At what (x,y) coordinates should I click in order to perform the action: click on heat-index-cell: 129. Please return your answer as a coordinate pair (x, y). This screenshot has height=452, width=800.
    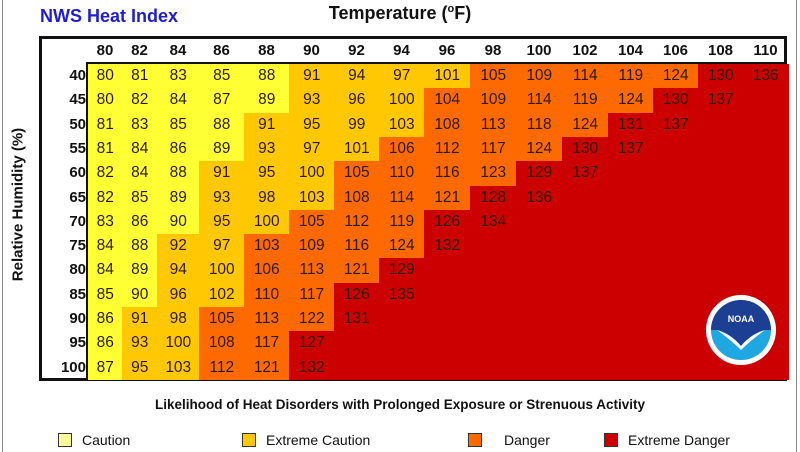
    Looking at the image, I should click on (402, 271).